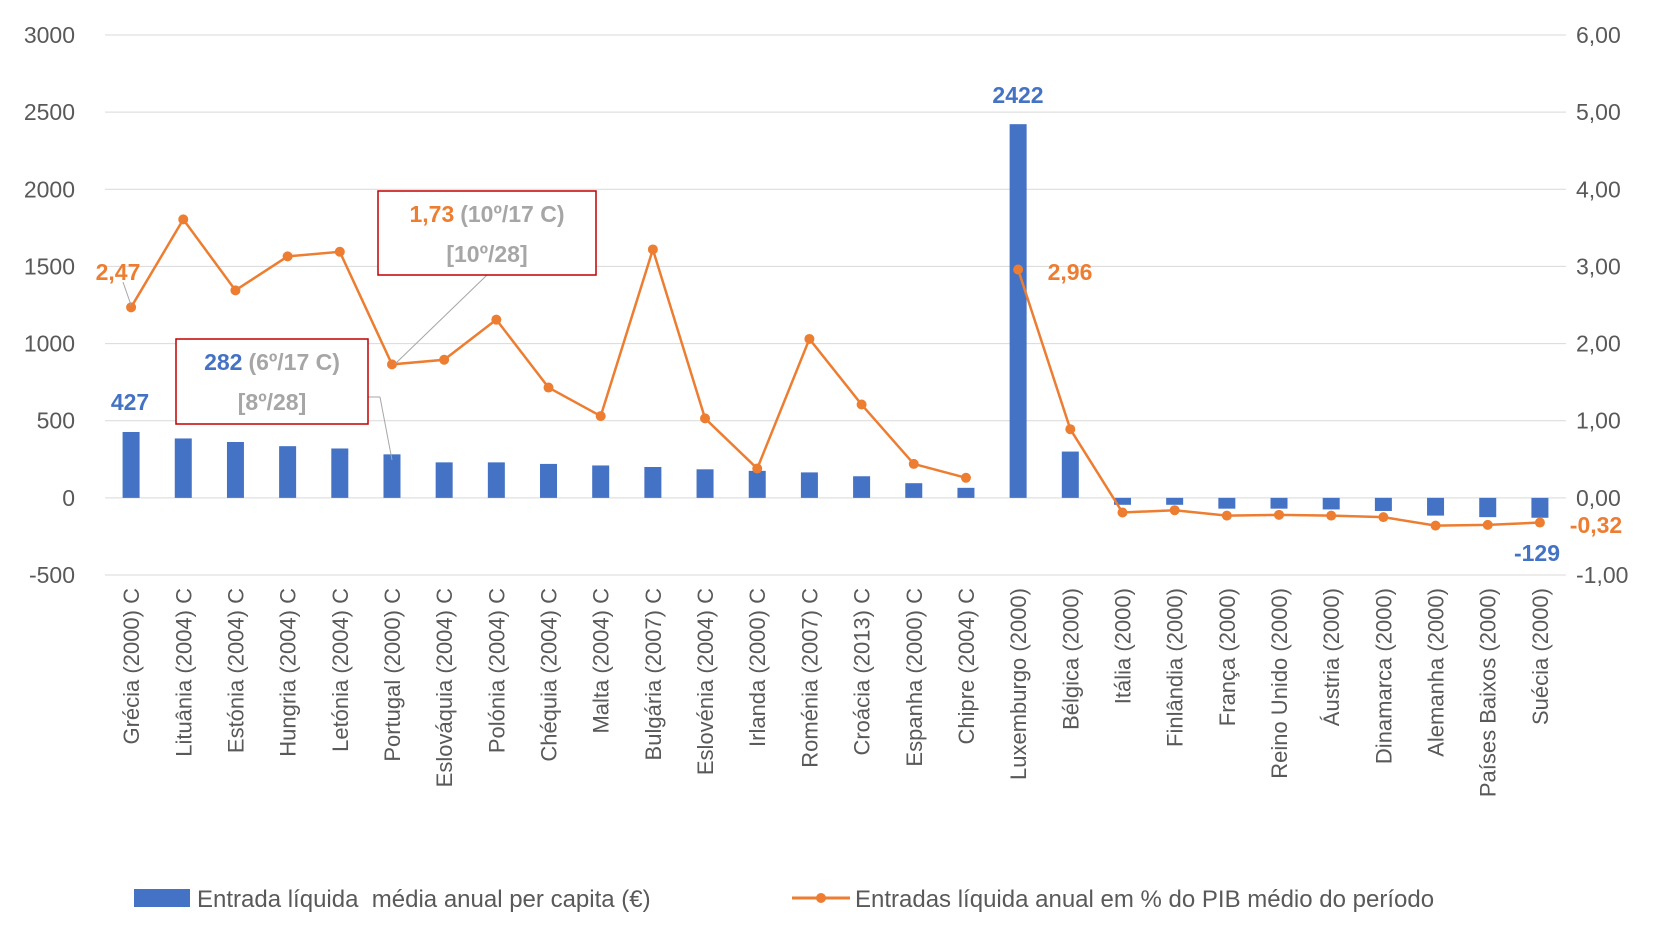  What do you see at coordinates (914, 677) in the screenshot?
I see `category-label: Espanha (2000) C` at bounding box center [914, 677].